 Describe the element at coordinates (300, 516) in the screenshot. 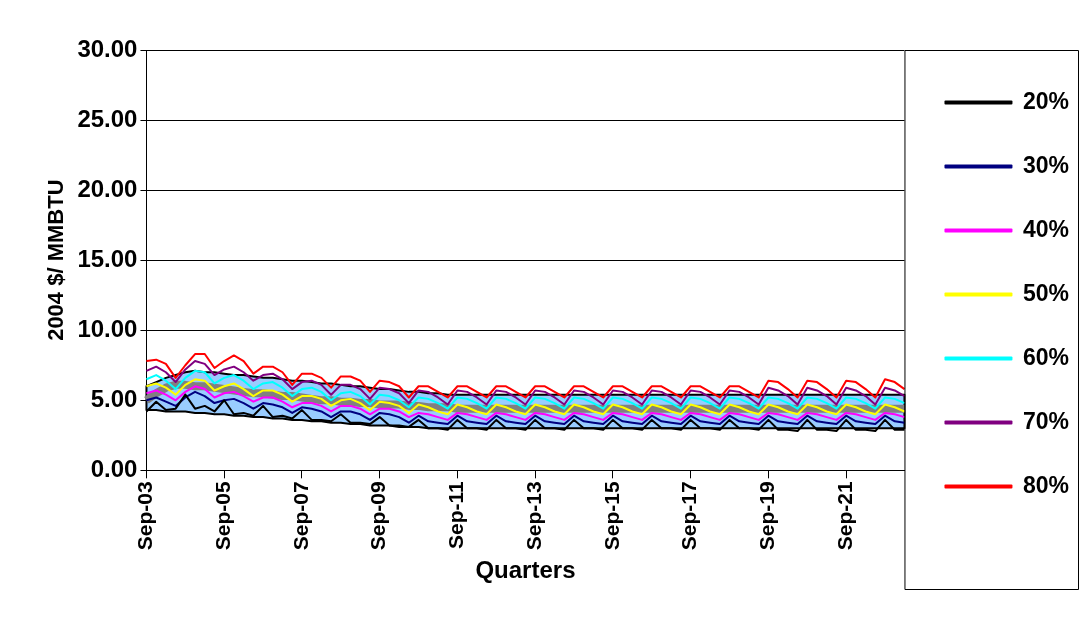

I see `x-tick-label: Sep-07` at that location.